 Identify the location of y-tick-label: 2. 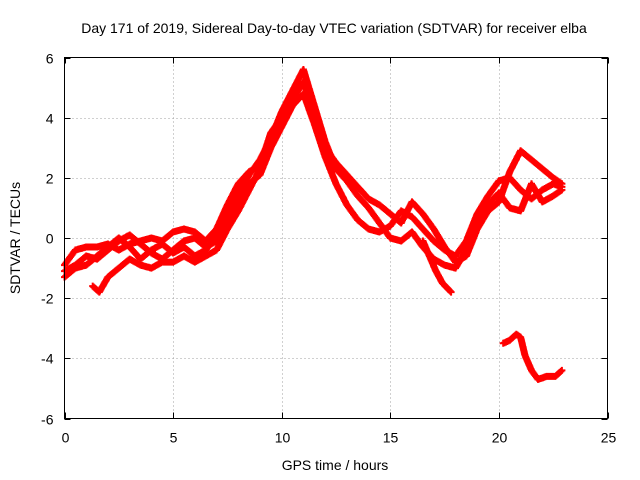
(50, 179).